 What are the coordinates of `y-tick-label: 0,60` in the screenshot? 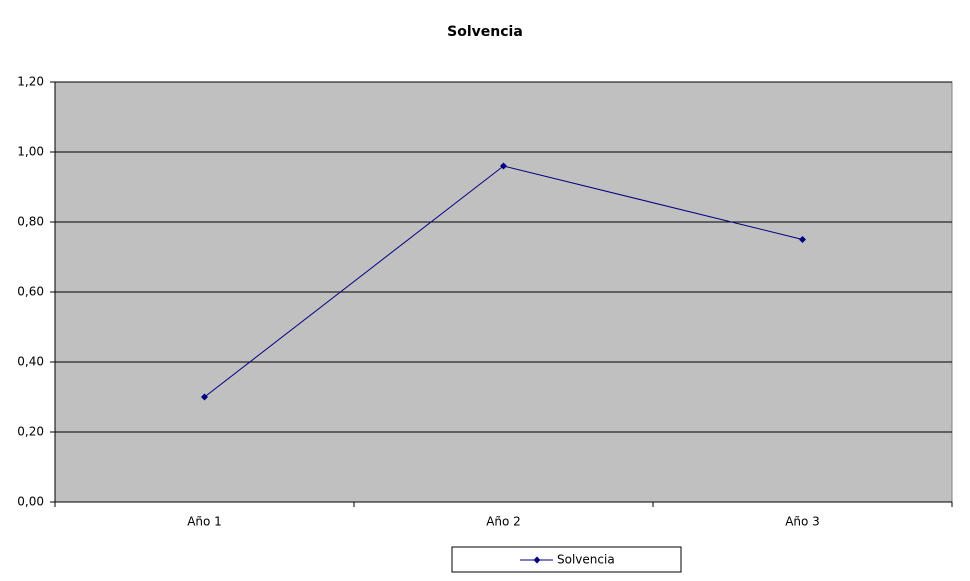 It's located at (30, 292).